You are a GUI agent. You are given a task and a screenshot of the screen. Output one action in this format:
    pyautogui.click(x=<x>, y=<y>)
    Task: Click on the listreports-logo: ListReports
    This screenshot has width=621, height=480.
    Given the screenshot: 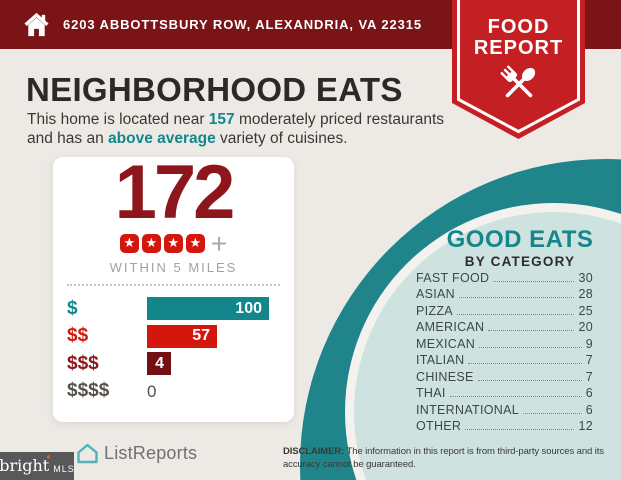 What is the action you would take?
    pyautogui.click(x=136, y=453)
    